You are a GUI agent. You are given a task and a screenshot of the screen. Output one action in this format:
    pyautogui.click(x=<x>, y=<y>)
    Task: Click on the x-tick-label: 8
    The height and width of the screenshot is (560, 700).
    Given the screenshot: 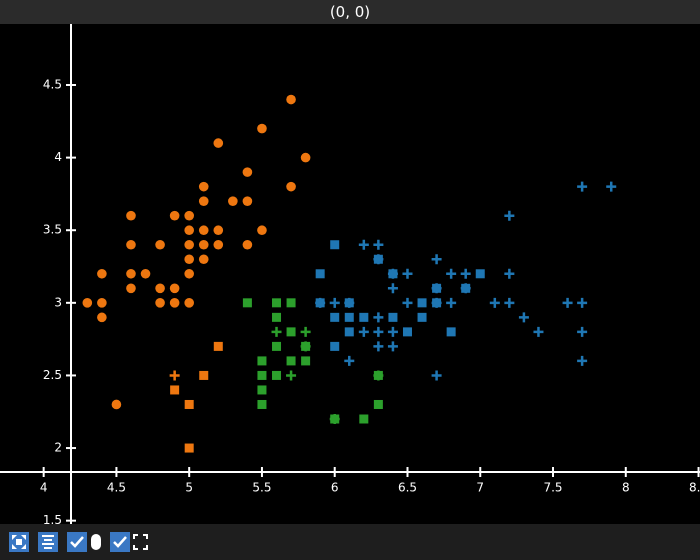 What is the action you would take?
    pyautogui.click(x=626, y=488)
    